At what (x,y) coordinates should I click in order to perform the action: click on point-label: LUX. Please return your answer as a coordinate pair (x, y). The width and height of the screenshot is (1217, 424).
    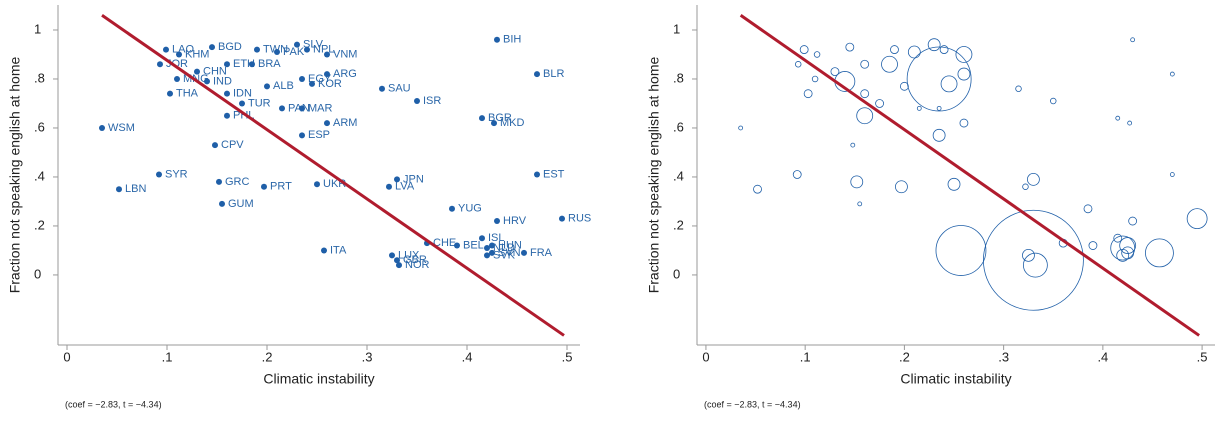
    Looking at the image, I should click on (409, 255).